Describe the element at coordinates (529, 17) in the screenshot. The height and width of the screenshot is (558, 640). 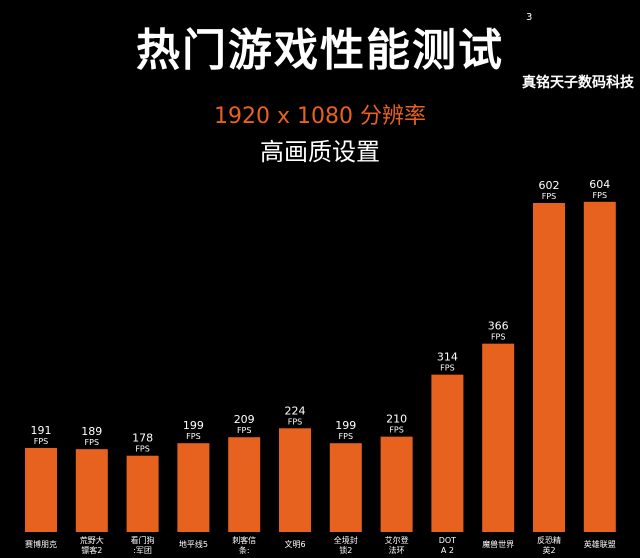
I see `footnote-marker: 3` at that location.